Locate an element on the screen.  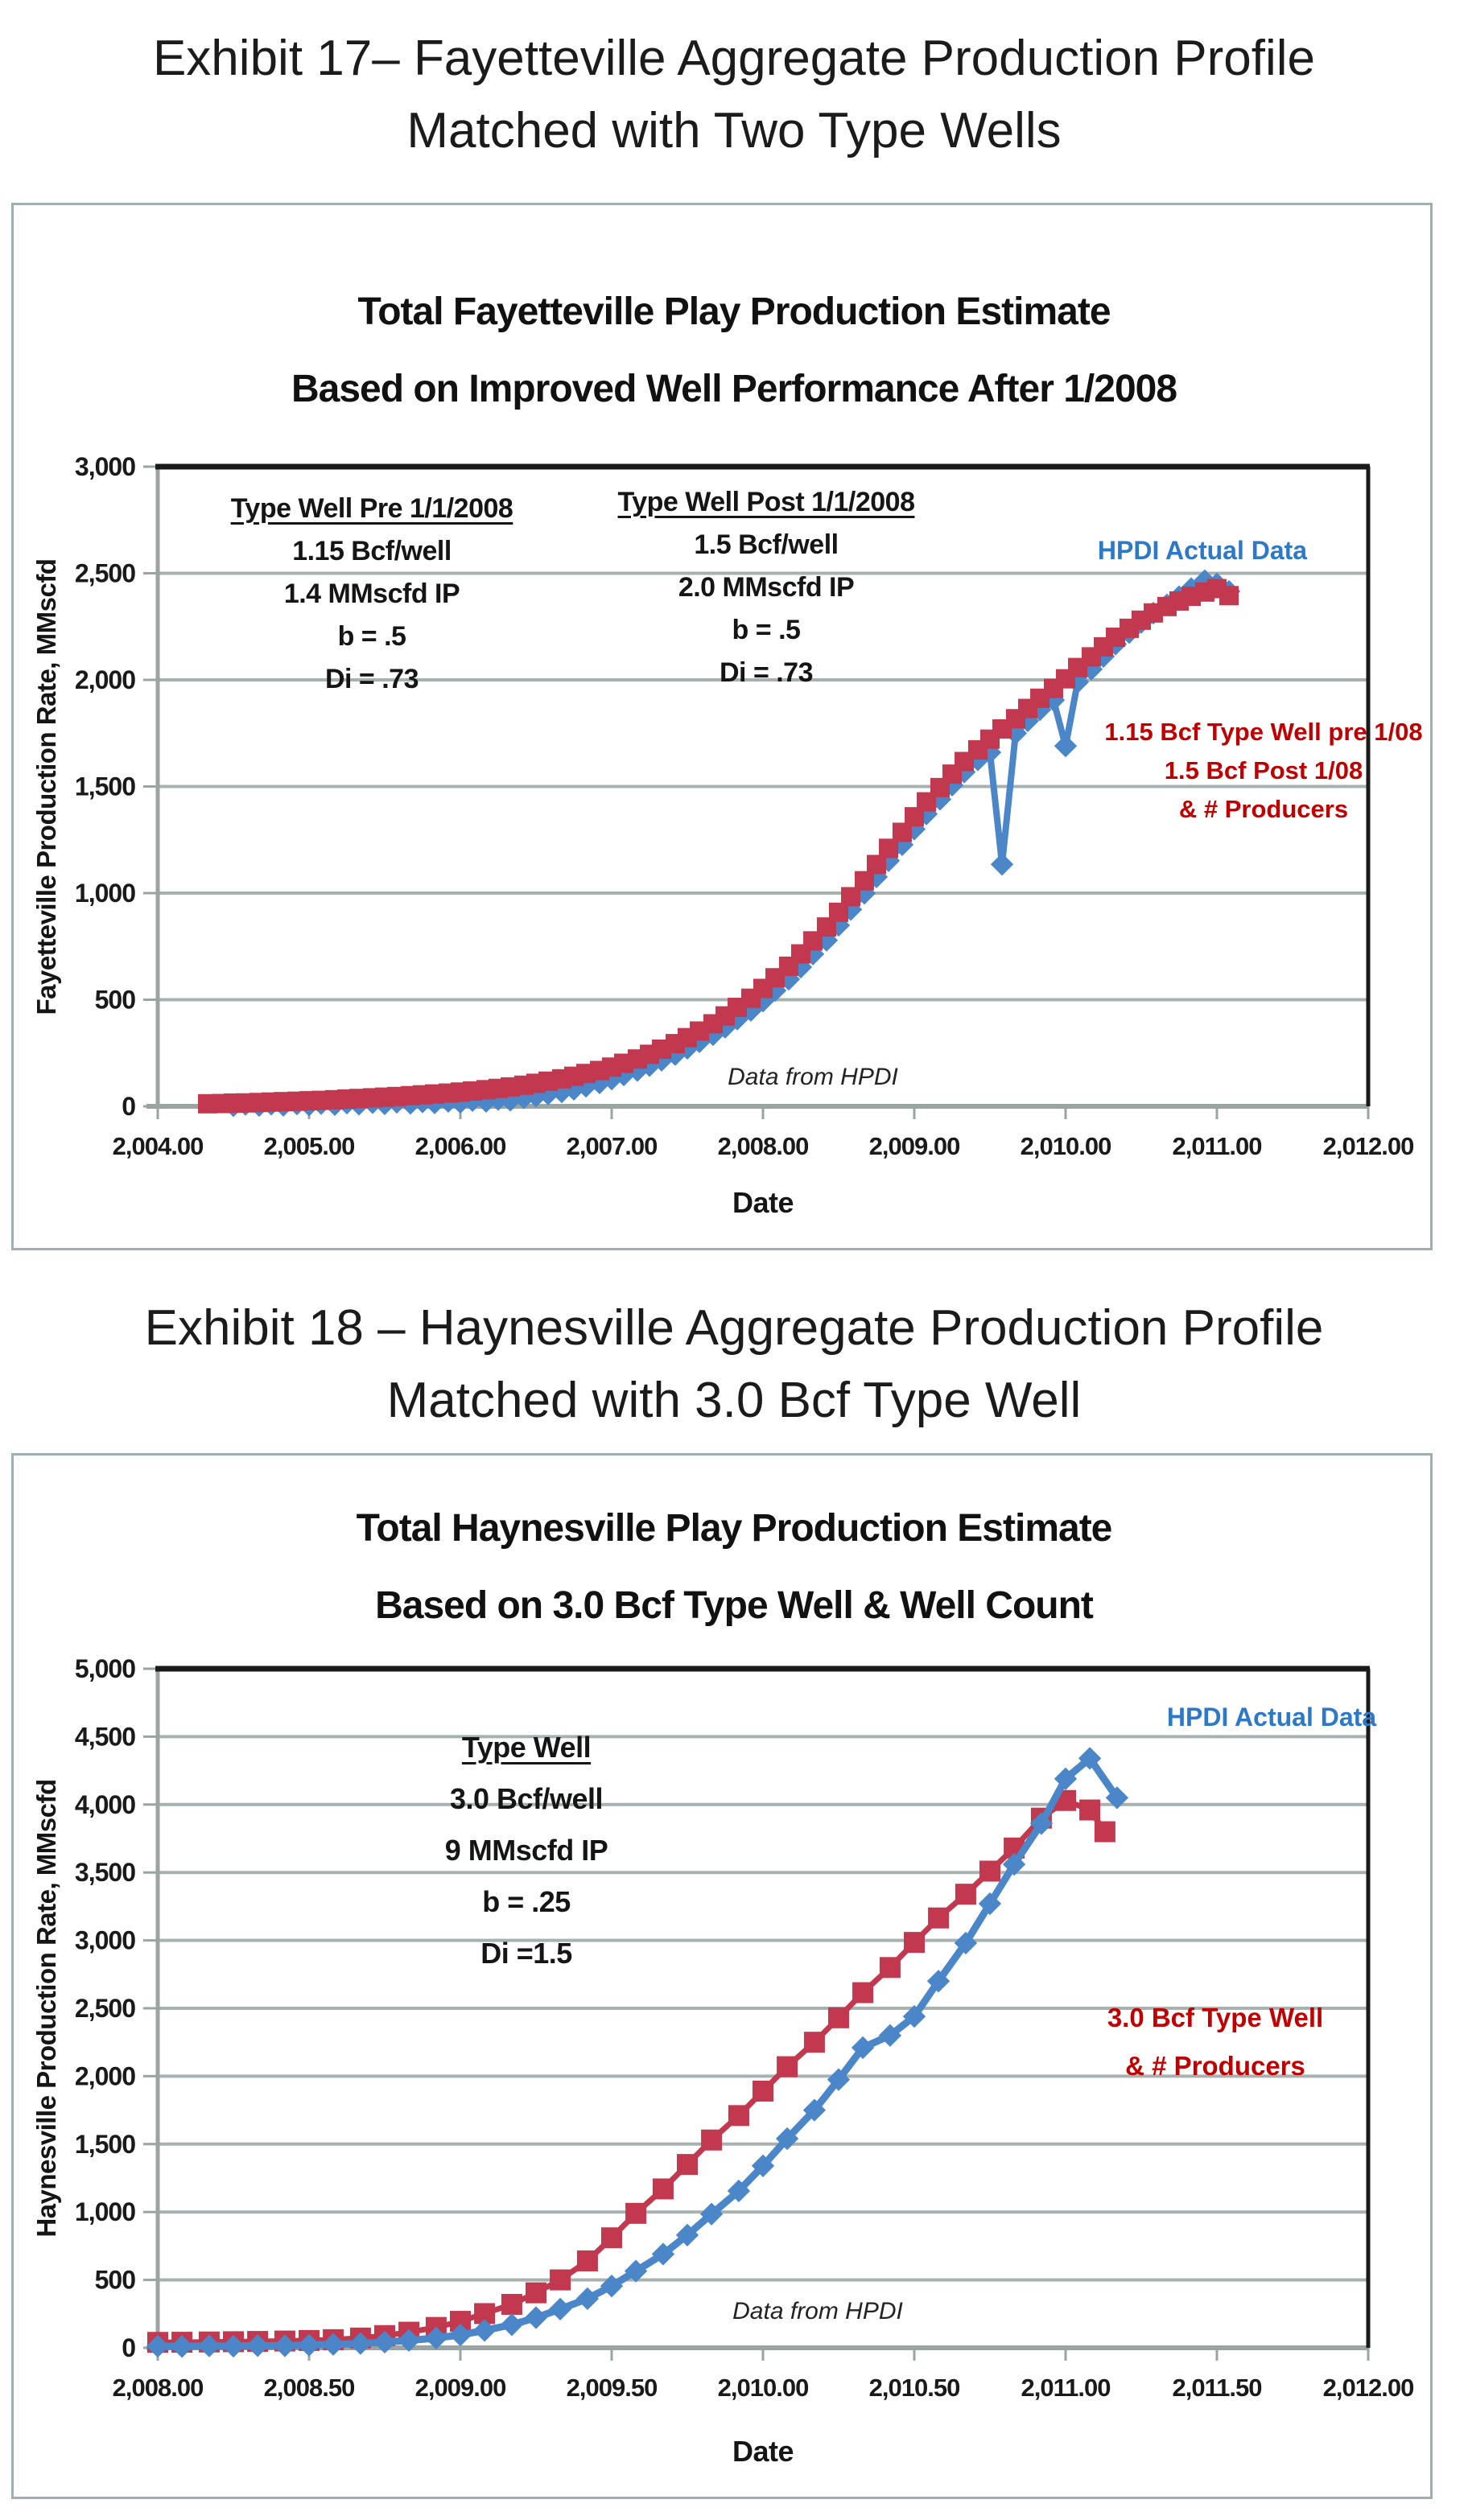
chart1-annotation-pre-line3: b = .5 is located at coordinates (371, 636).